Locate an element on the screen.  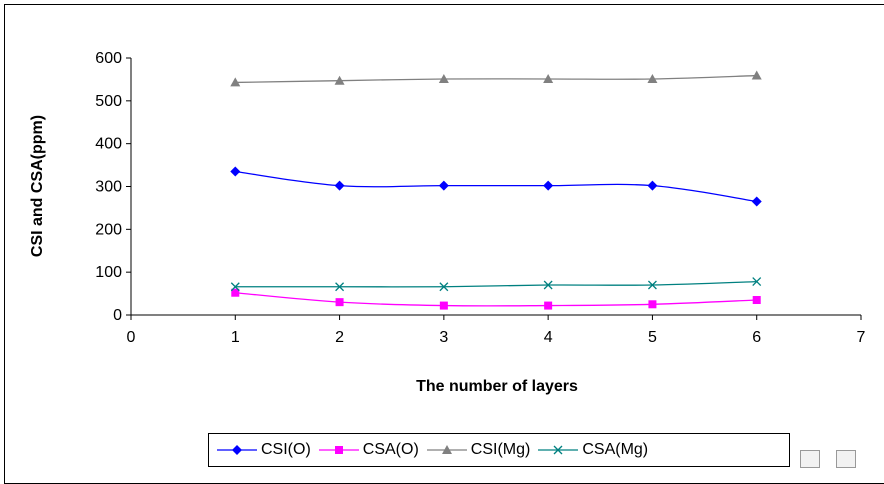
legend: CSI(O) CSA(O) CSI(Mg) CSA(Mg) is located at coordinates (499, 450).